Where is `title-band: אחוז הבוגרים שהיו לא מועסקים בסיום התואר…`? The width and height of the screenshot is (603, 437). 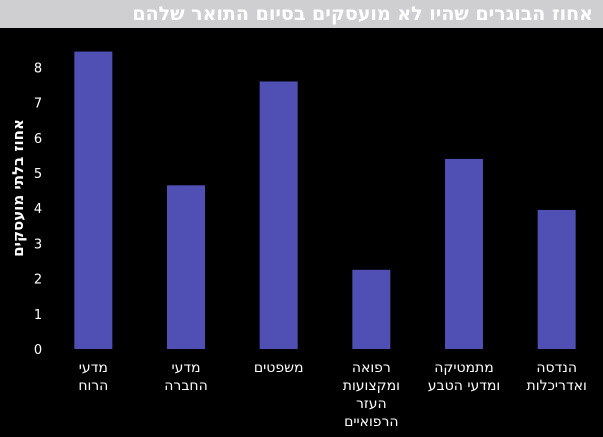
title-band: אחוז הבוגרים שהיו לא מועסקים בסיום התואר… is located at coordinates (301, 14).